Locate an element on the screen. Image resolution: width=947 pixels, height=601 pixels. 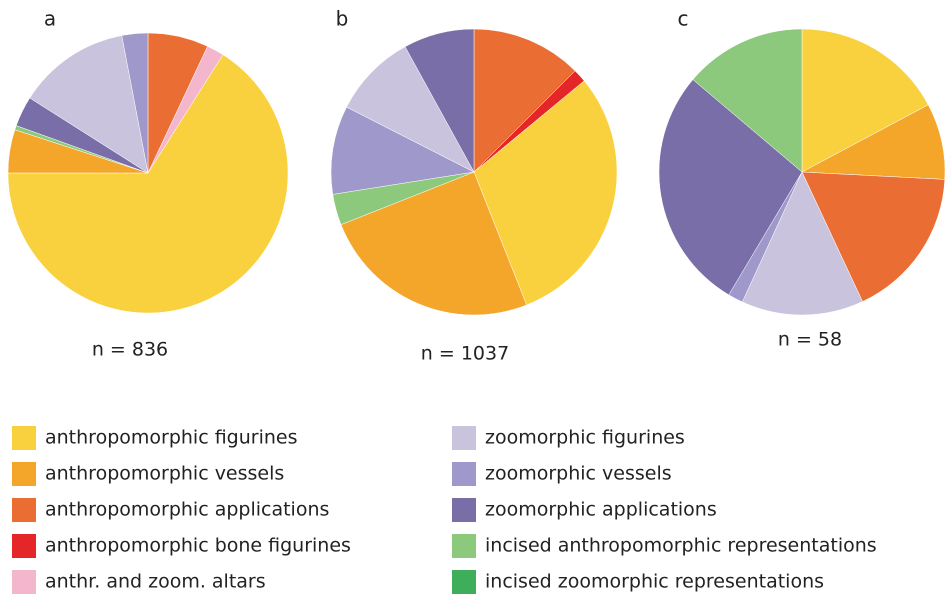
sample-size: n = 58 is located at coordinates (810, 340).